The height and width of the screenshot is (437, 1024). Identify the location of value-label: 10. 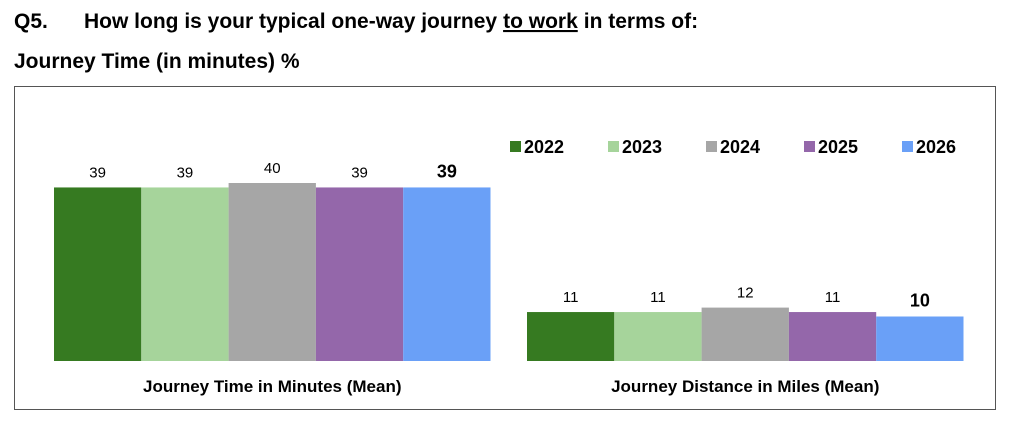
(920, 301).